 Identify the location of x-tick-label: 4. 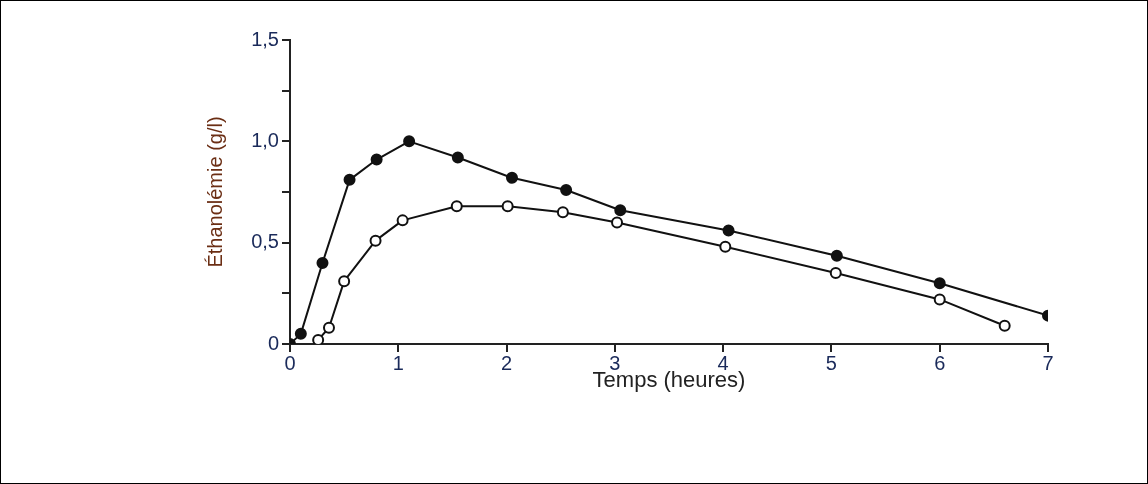
(723, 362).